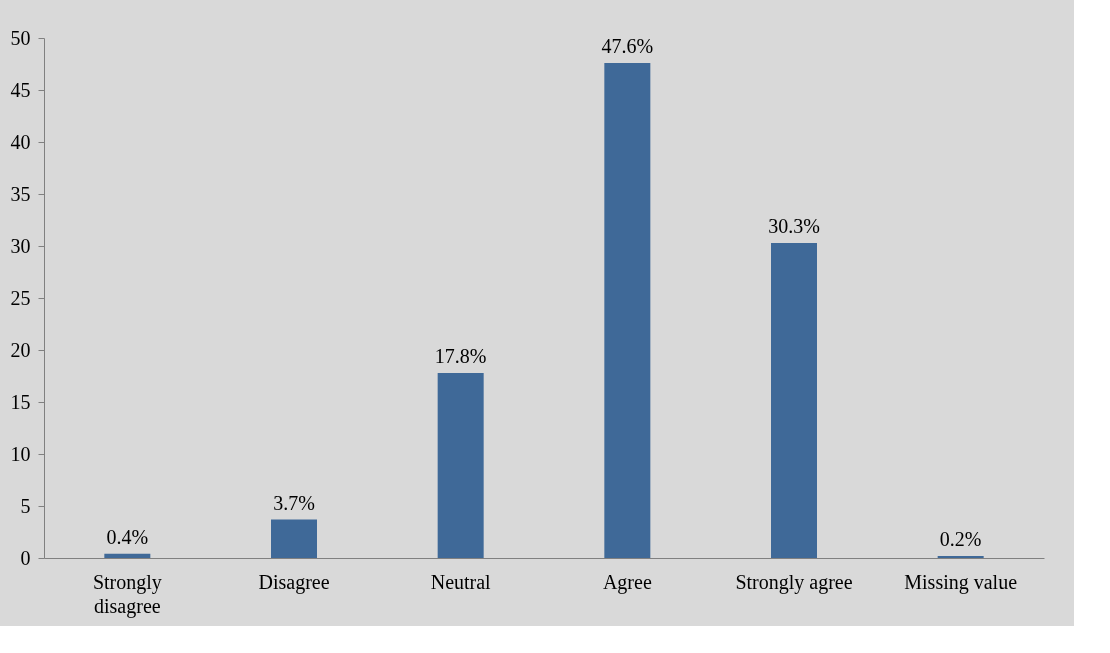 This screenshot has width=1110, height=653. What do you see at coordinates (25, 505) in the screenshot?
I see `y-tick-label: 5` at bounding box center [25, 505].